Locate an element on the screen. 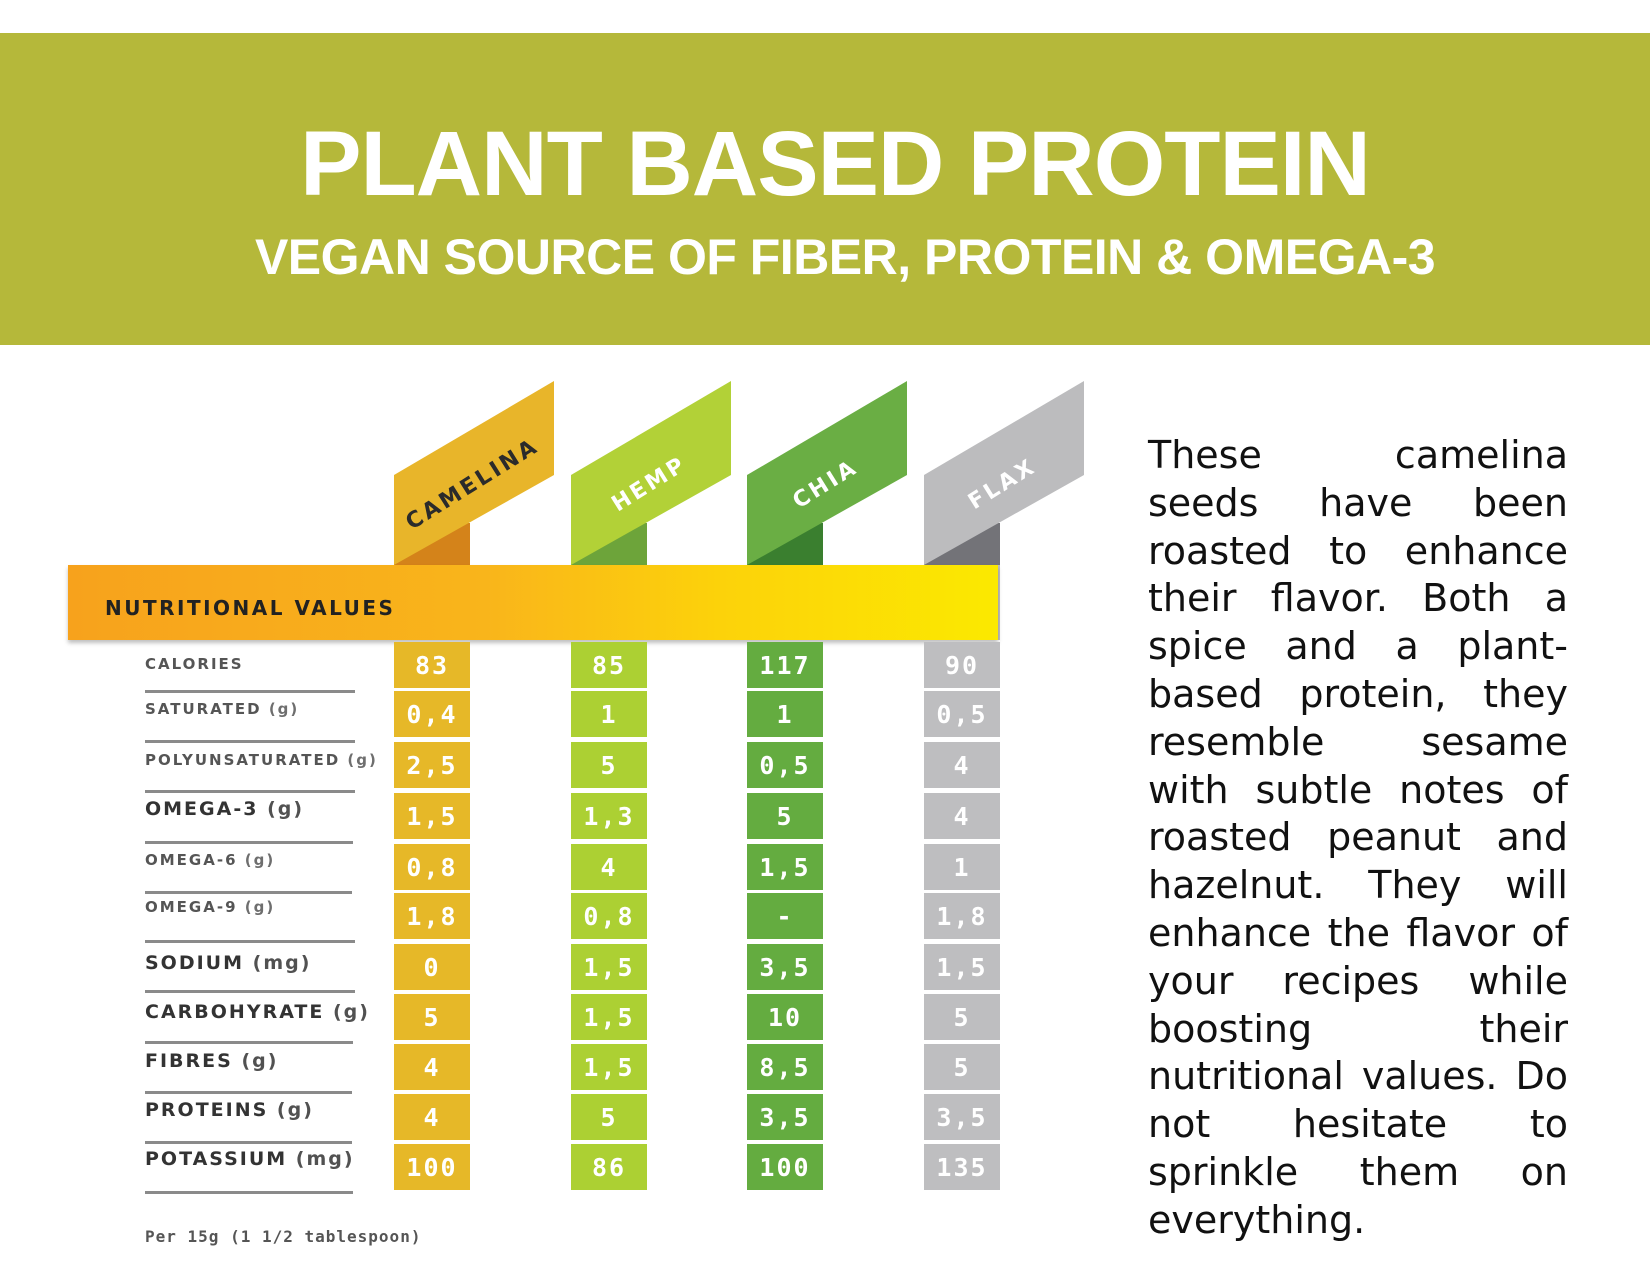 This screenshot has width=1650, height=1275. row-label-name: CALORIES is located at coordinates (194, 664).